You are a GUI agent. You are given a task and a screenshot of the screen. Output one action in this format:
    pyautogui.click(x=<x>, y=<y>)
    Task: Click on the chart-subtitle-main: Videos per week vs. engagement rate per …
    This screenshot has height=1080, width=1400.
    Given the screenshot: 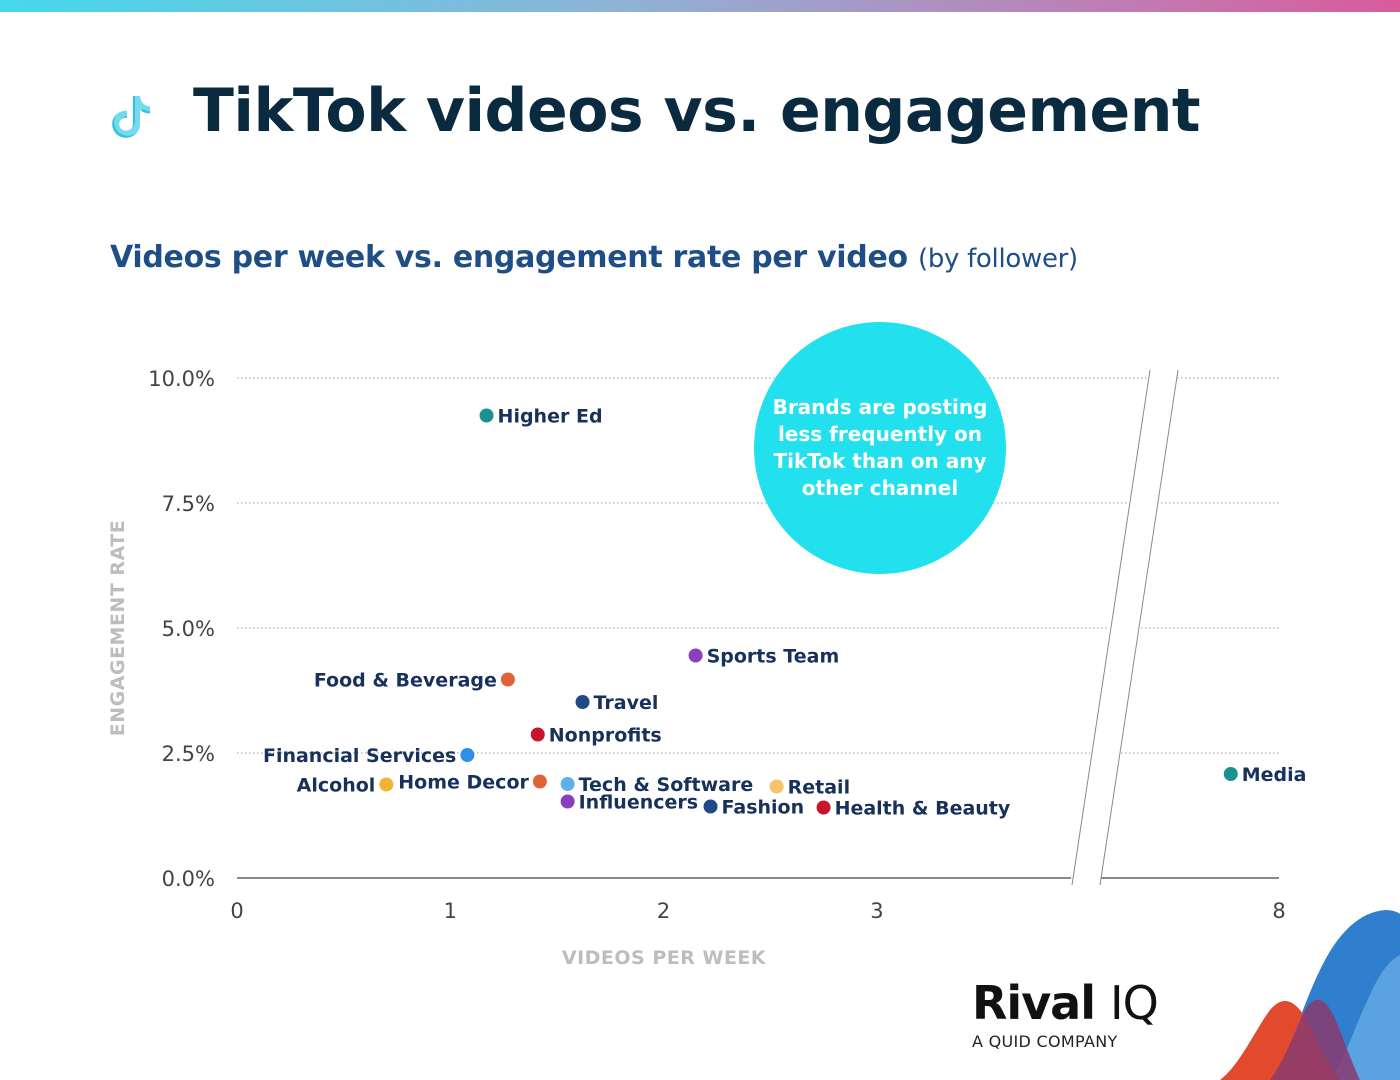 What is the action you would take?
    pyautogui.click(x=509, y=257)
    